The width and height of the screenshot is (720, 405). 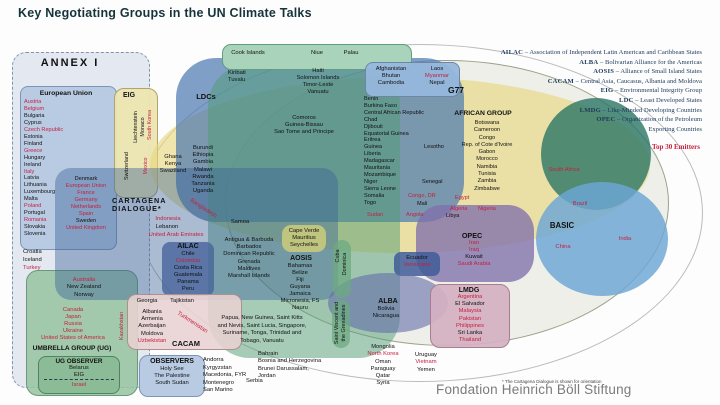 What do you see at coordinates (84, 287) in the screenshot?
I see `umbrella-cartagena-list-item: New Zealand` at bounding box center [84, 287].